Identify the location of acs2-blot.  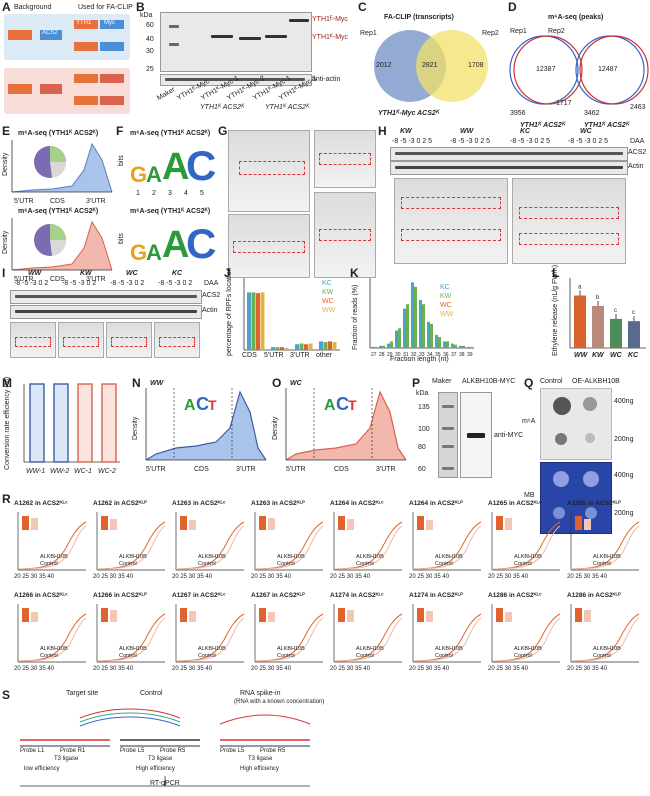
(106, 297).